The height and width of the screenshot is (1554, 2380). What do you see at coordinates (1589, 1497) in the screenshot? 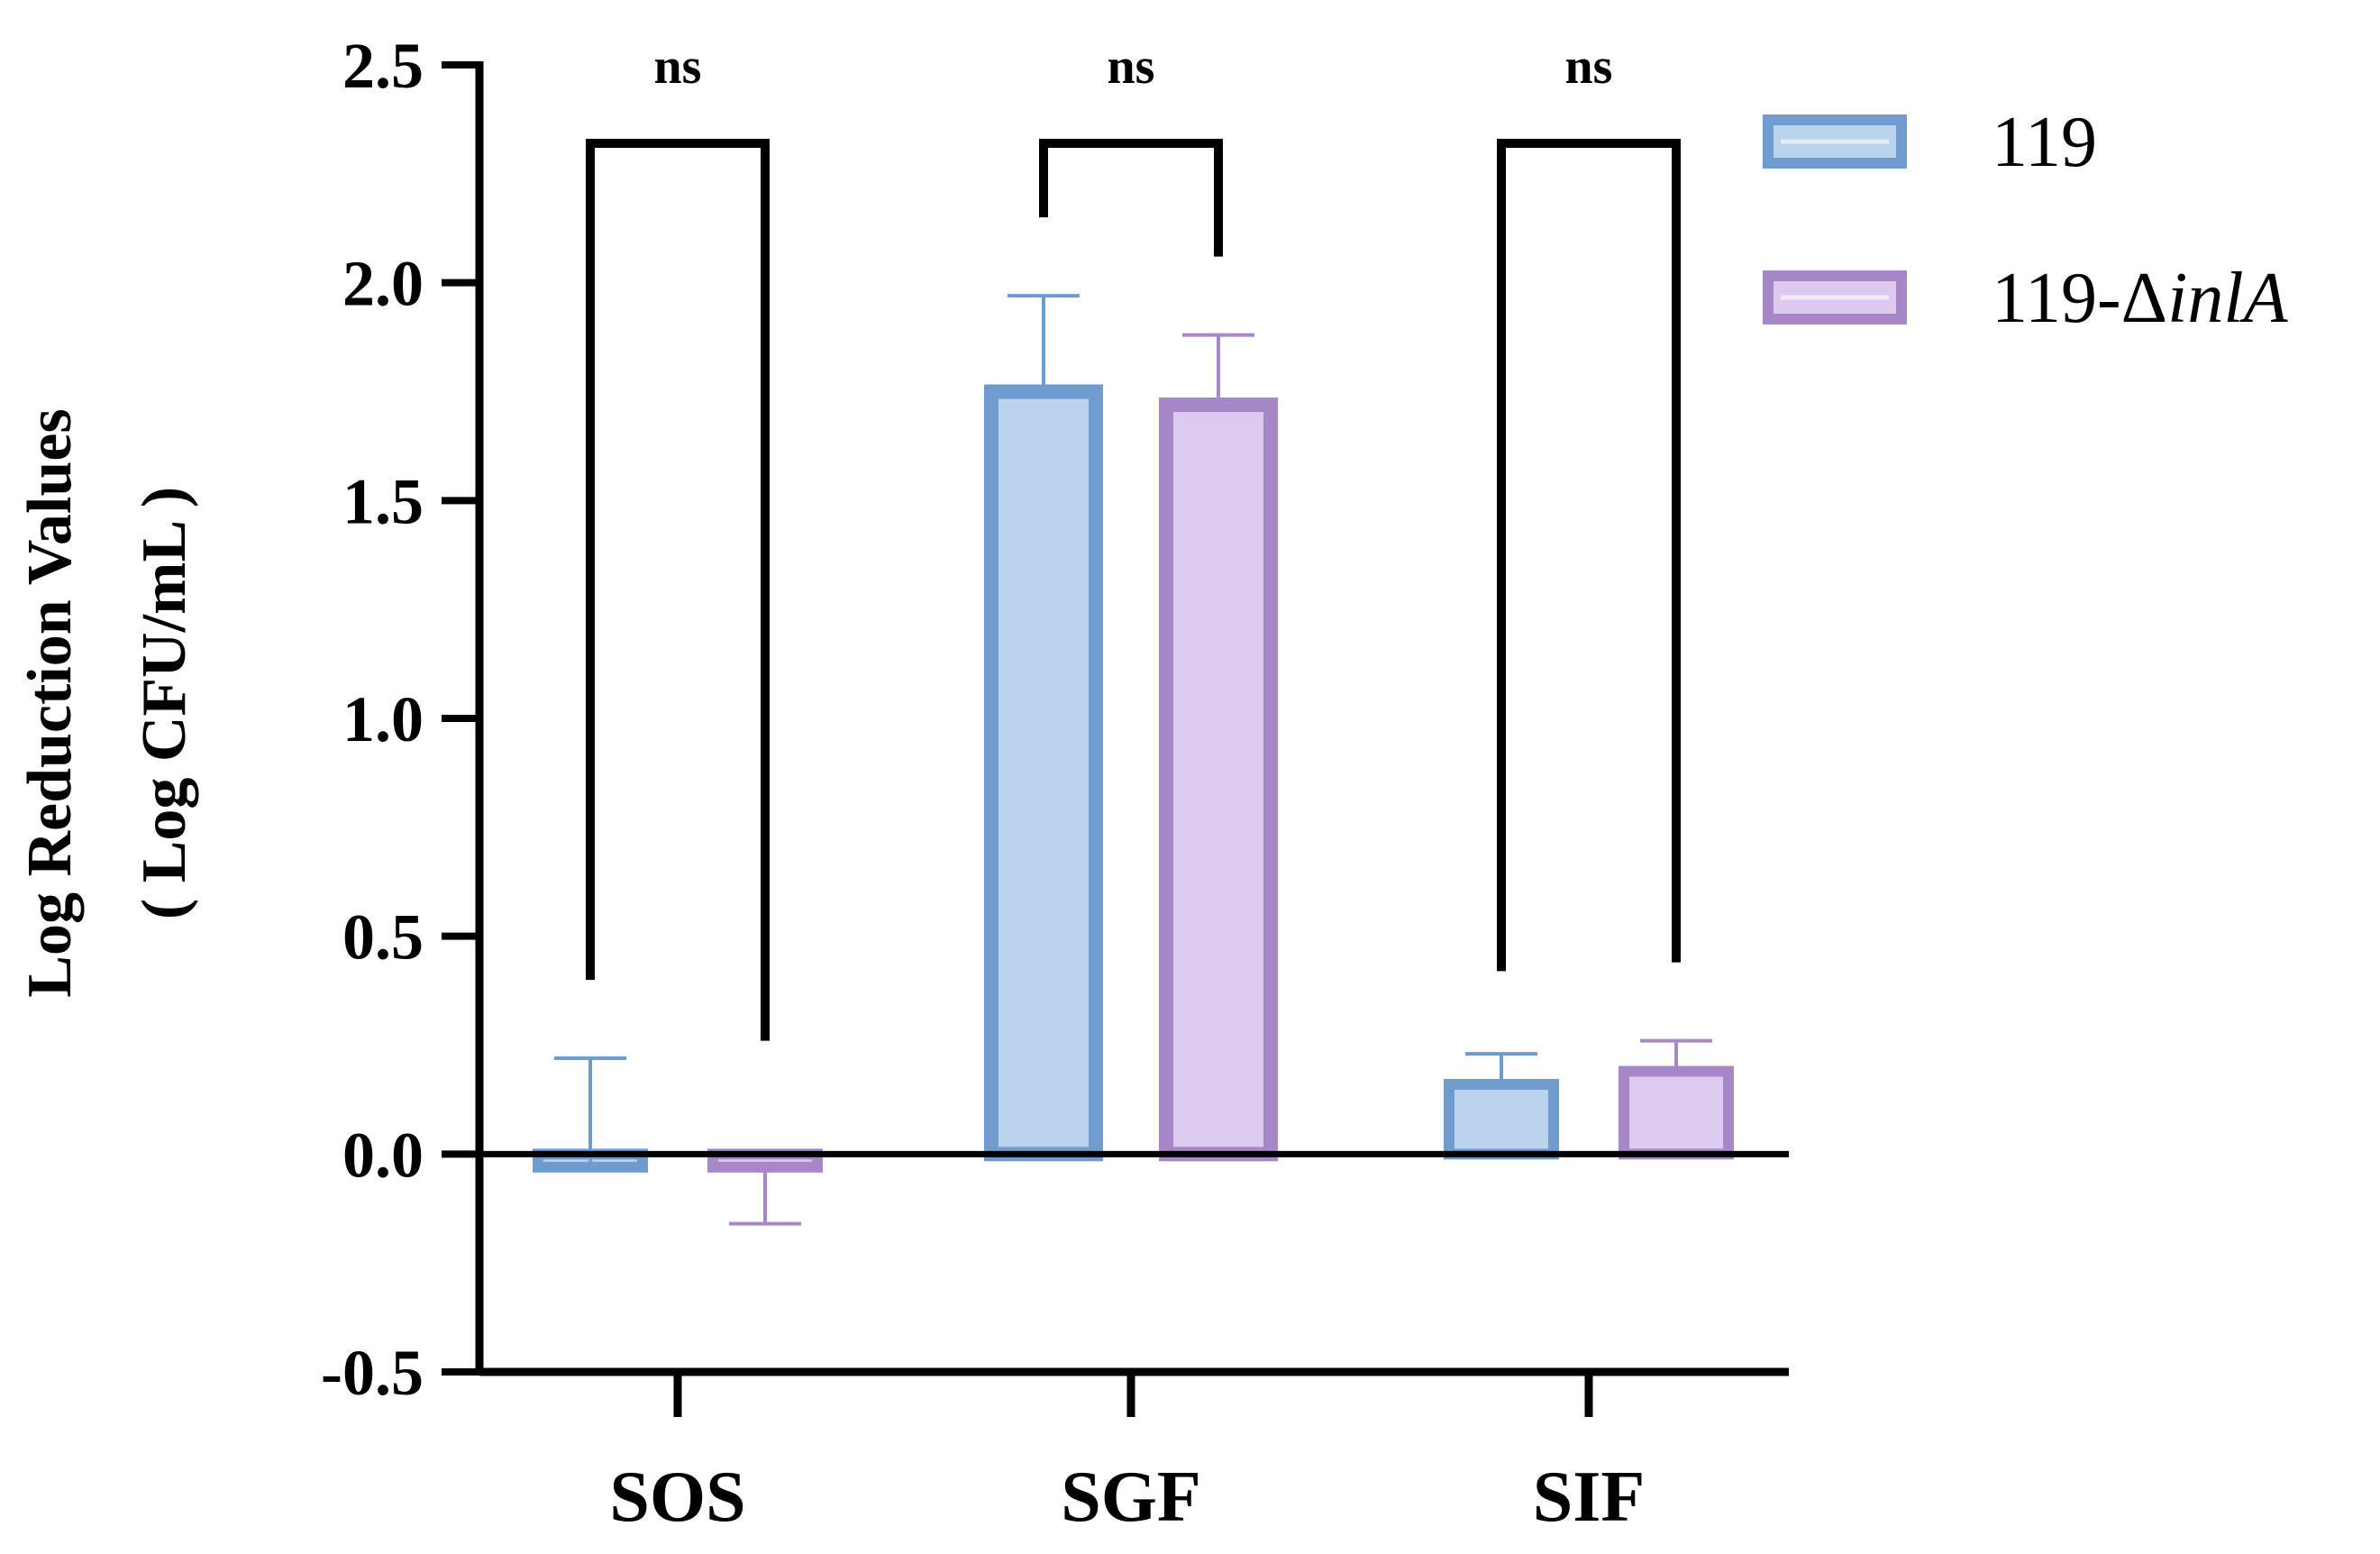
I see `x-tick-label: SIF` at bounding box center [1589, 1497].